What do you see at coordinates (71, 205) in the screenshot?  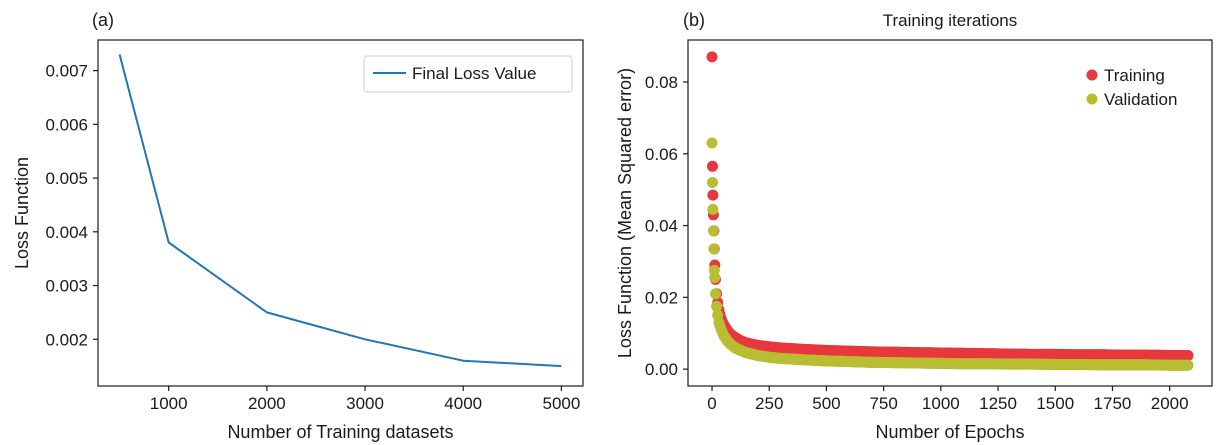 I see `panel-a-y-ticks: 0.002 0.003 0.004 0.005 0.006 0.007` at bounding box center [71, 205].